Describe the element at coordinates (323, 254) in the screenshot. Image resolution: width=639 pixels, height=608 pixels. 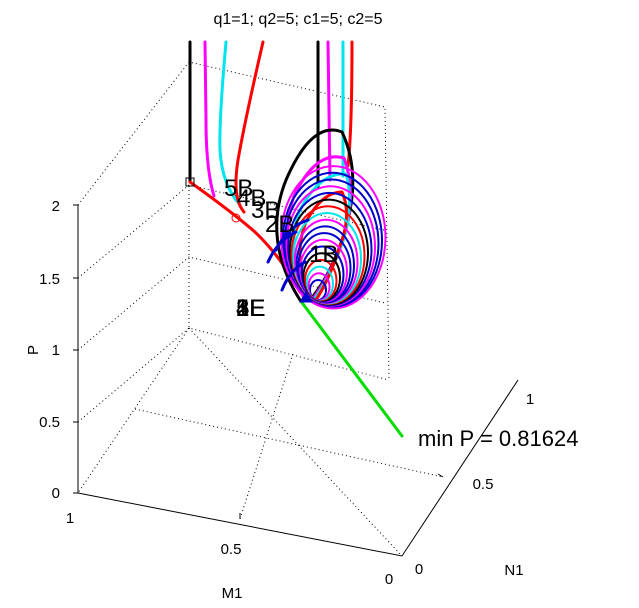
I see `point-label-1b: 1B` at that location.